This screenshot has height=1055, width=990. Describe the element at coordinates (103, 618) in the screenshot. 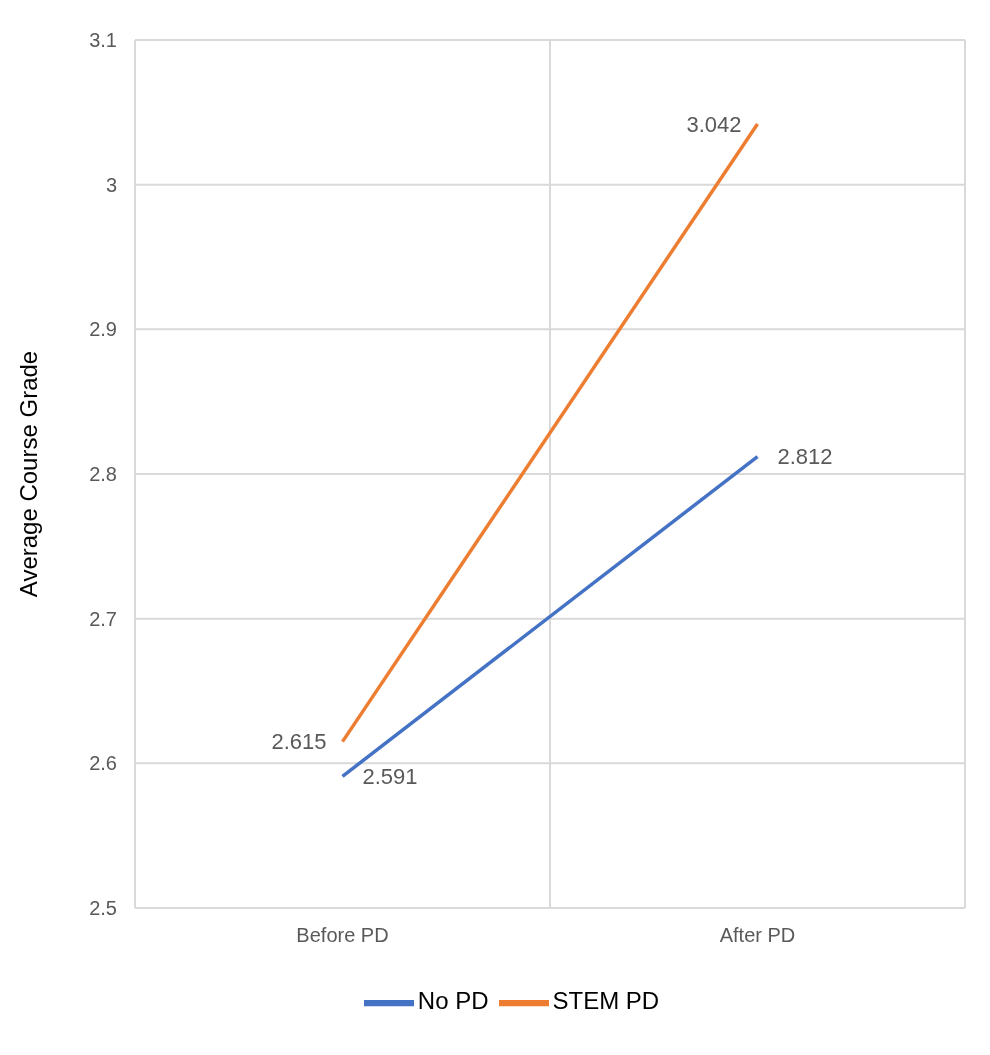

I see `y-tick-label: 2.7` at that location.